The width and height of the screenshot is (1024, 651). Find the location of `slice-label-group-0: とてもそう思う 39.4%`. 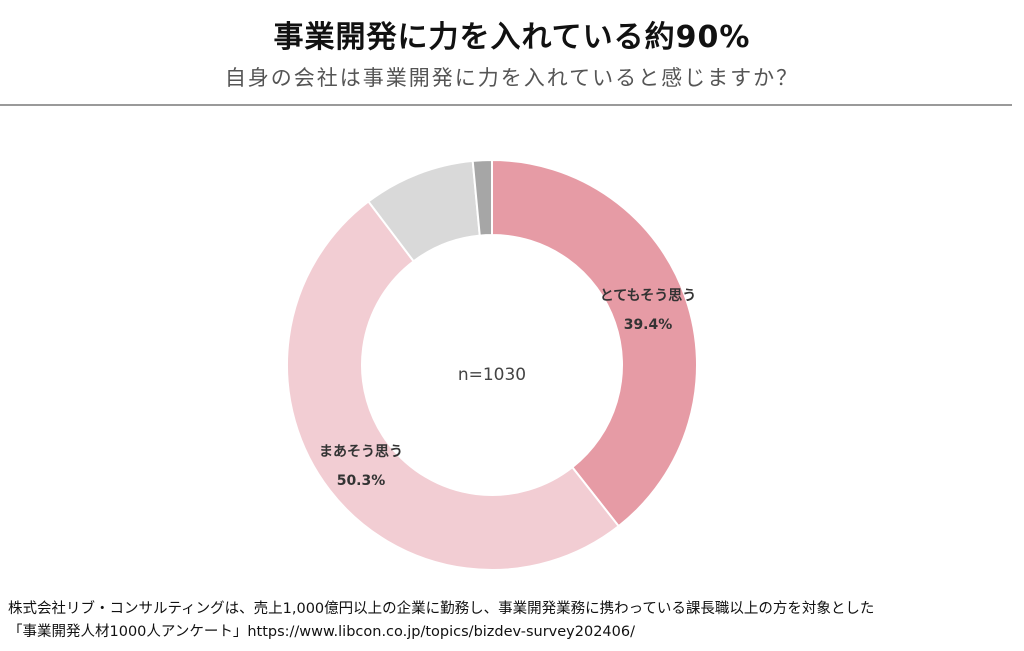

slice-label-group-0: とてもそう思う 39.4% is located at coordinates (648, 310).